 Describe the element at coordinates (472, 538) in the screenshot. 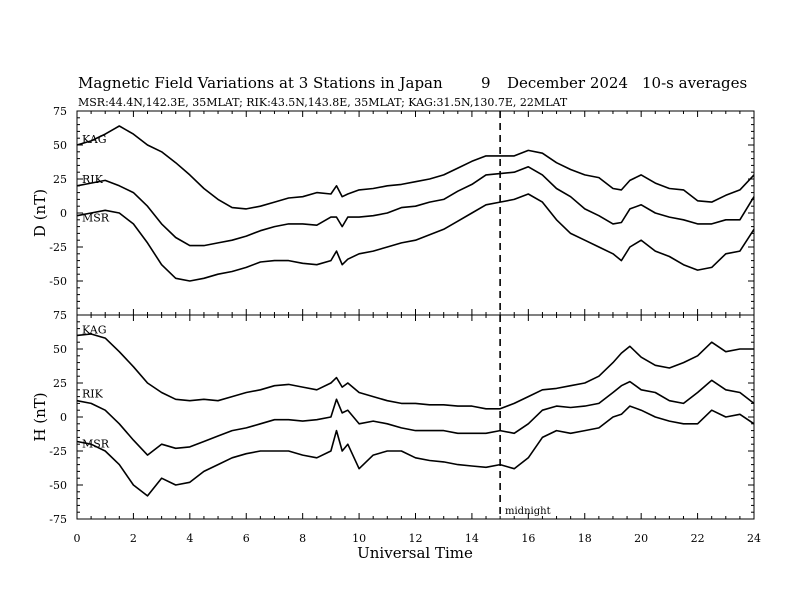

I see `x-tick-label: 14` at that location.